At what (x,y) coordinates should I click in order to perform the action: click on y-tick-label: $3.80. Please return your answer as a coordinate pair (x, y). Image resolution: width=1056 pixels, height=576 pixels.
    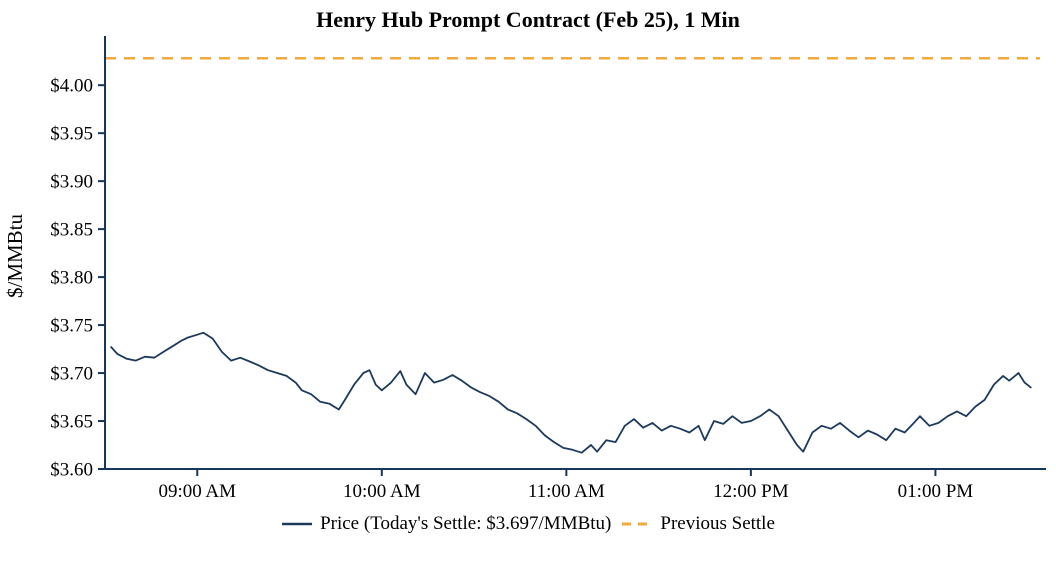
    Looking at the image, I should click on (71, 278).